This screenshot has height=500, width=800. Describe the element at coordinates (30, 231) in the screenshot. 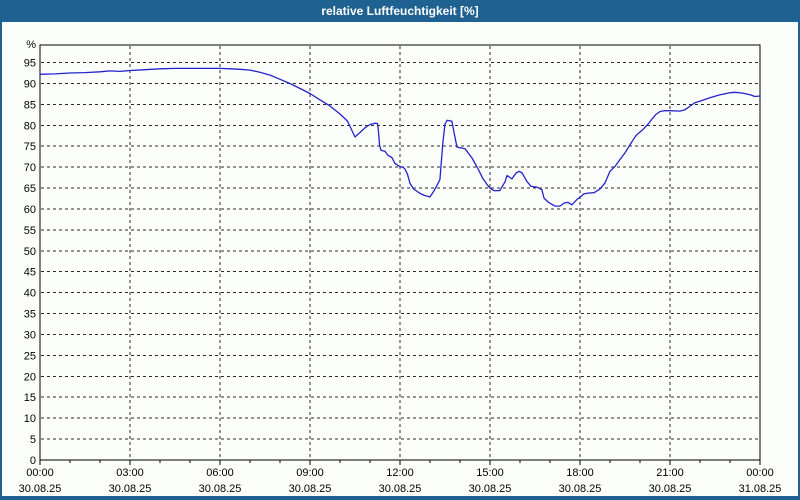

I see `y-tick-label: 55` at that location.